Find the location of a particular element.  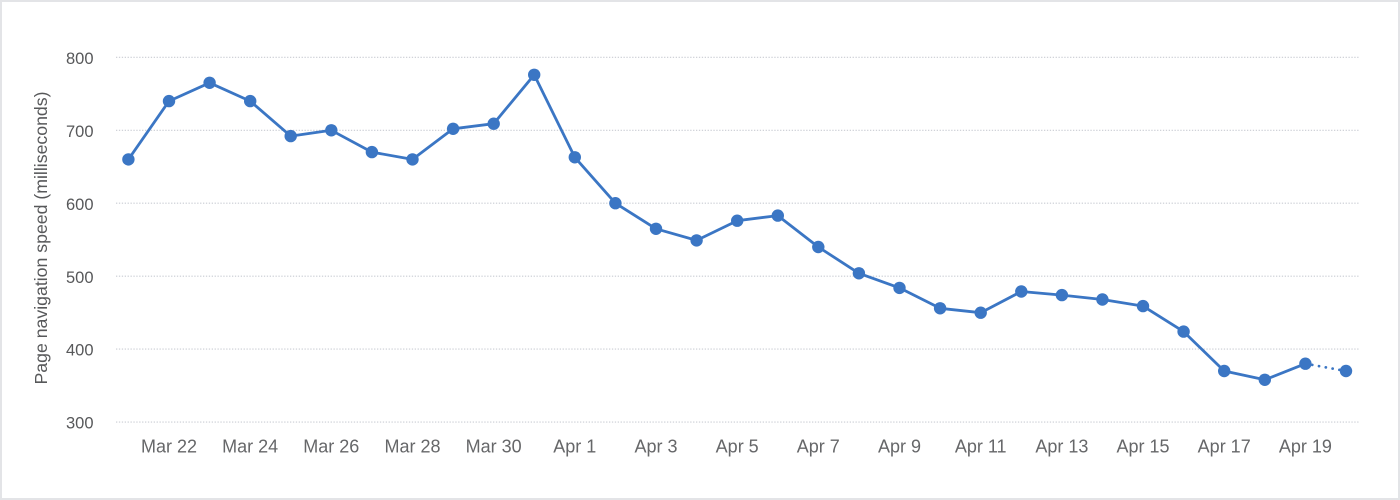

svg-text: Apr 13 is located at coordinates (1061, 447).